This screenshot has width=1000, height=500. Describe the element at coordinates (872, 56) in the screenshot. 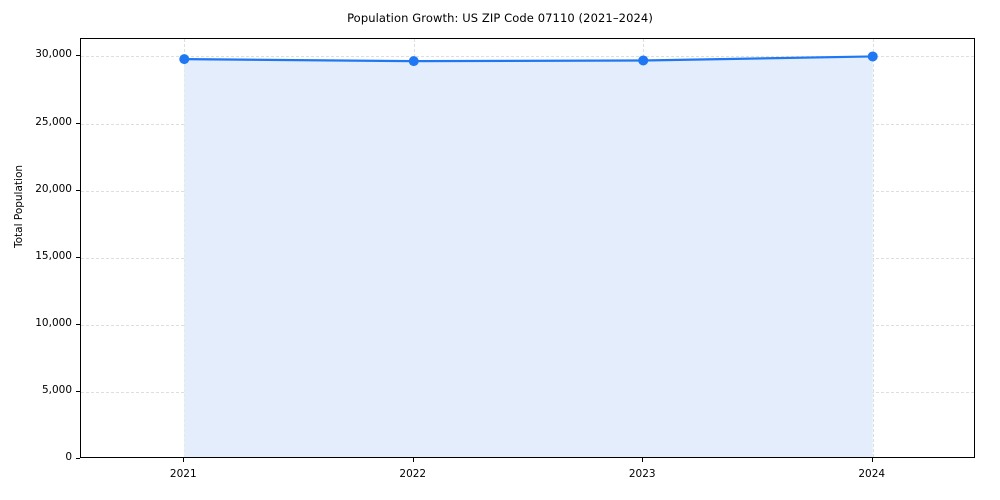

I see `data-point-marker: 2024: 30000` at that location.